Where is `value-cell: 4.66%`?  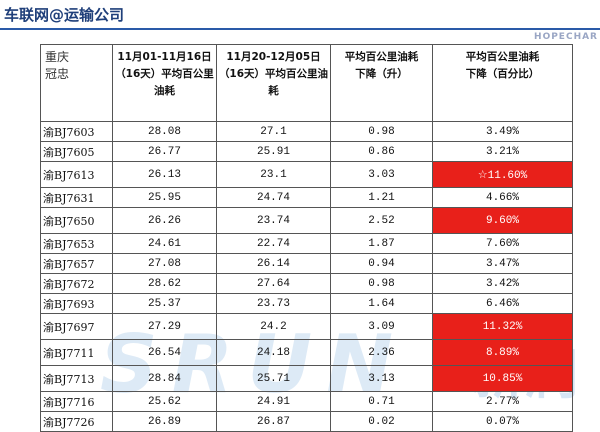
value-cell: 4.66% is located at coordinates (502, 197).